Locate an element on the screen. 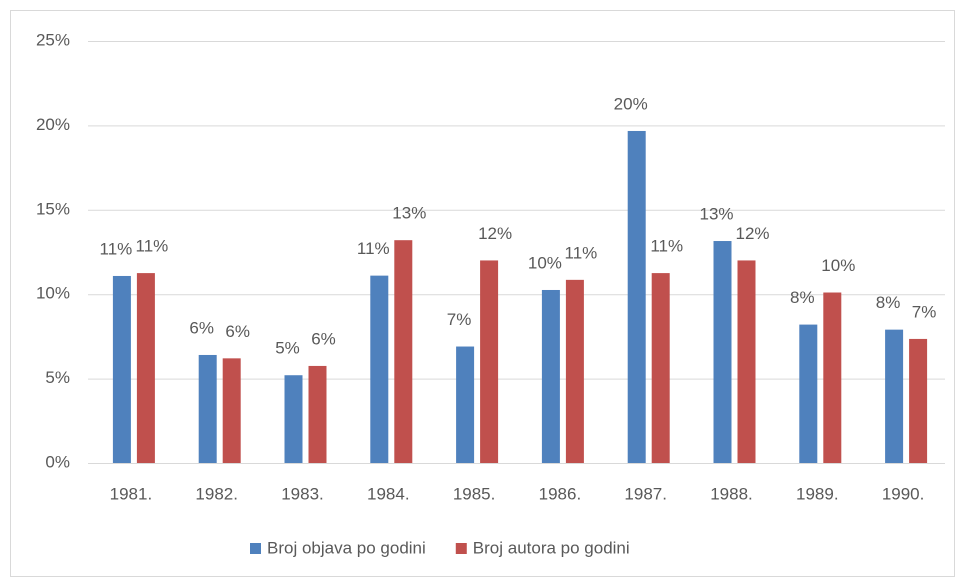 The width and height of the screenshot is (959, 581). y-tick-label: 25% is located at coordinates (53, 39).